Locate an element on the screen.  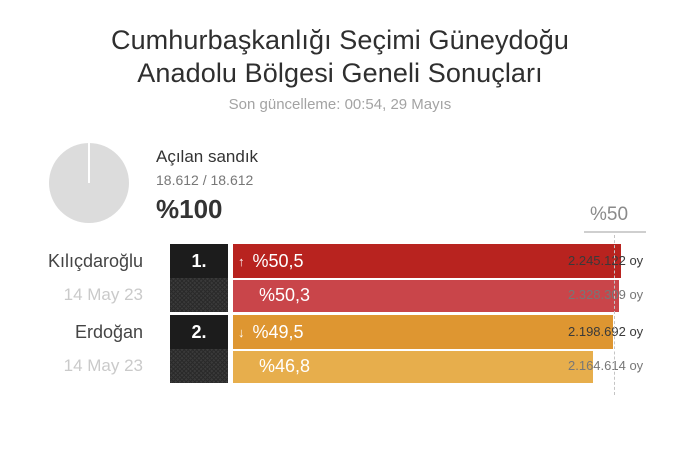
title-line-1: Cumhurbaşkanlığı Seçimi Güneydoğu is located at coordinates (340, 40).